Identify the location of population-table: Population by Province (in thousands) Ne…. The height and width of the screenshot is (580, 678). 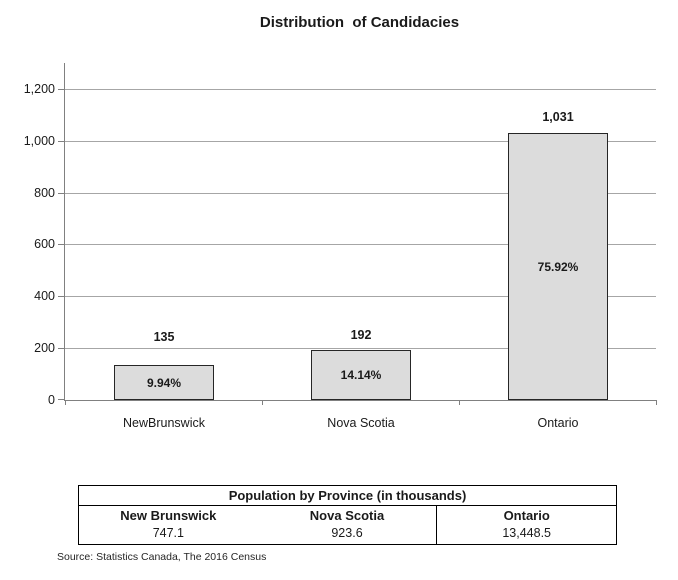
(347, 515).